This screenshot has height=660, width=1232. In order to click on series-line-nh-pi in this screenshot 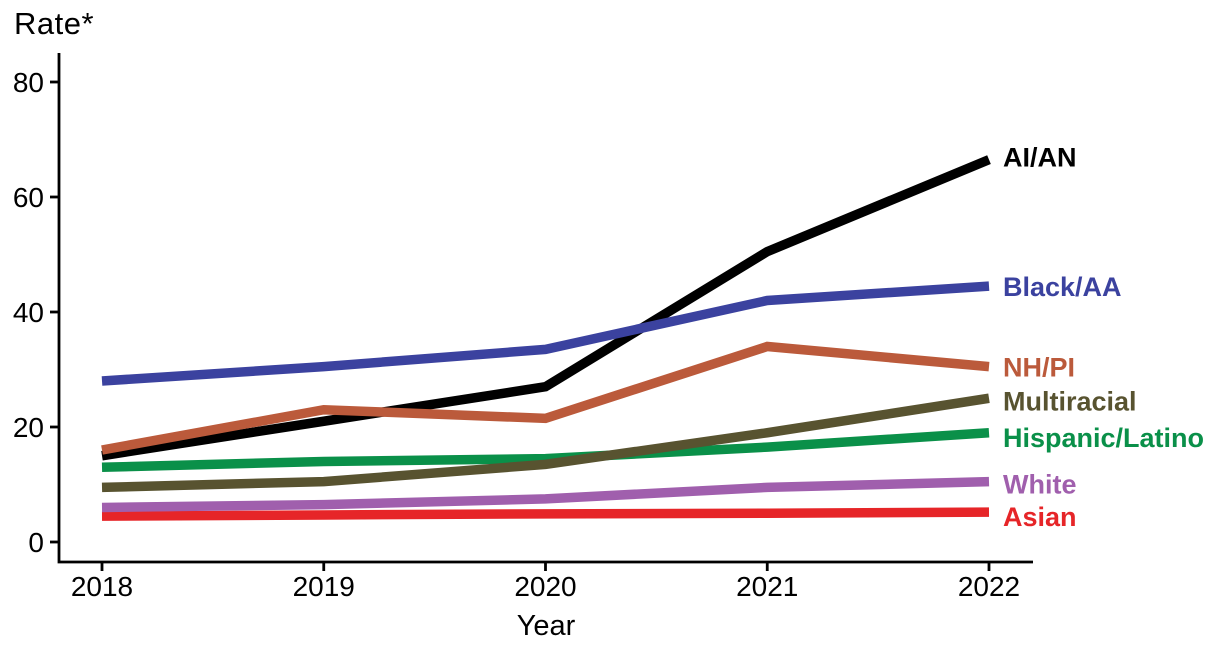, I will do `click(545, 398)`.